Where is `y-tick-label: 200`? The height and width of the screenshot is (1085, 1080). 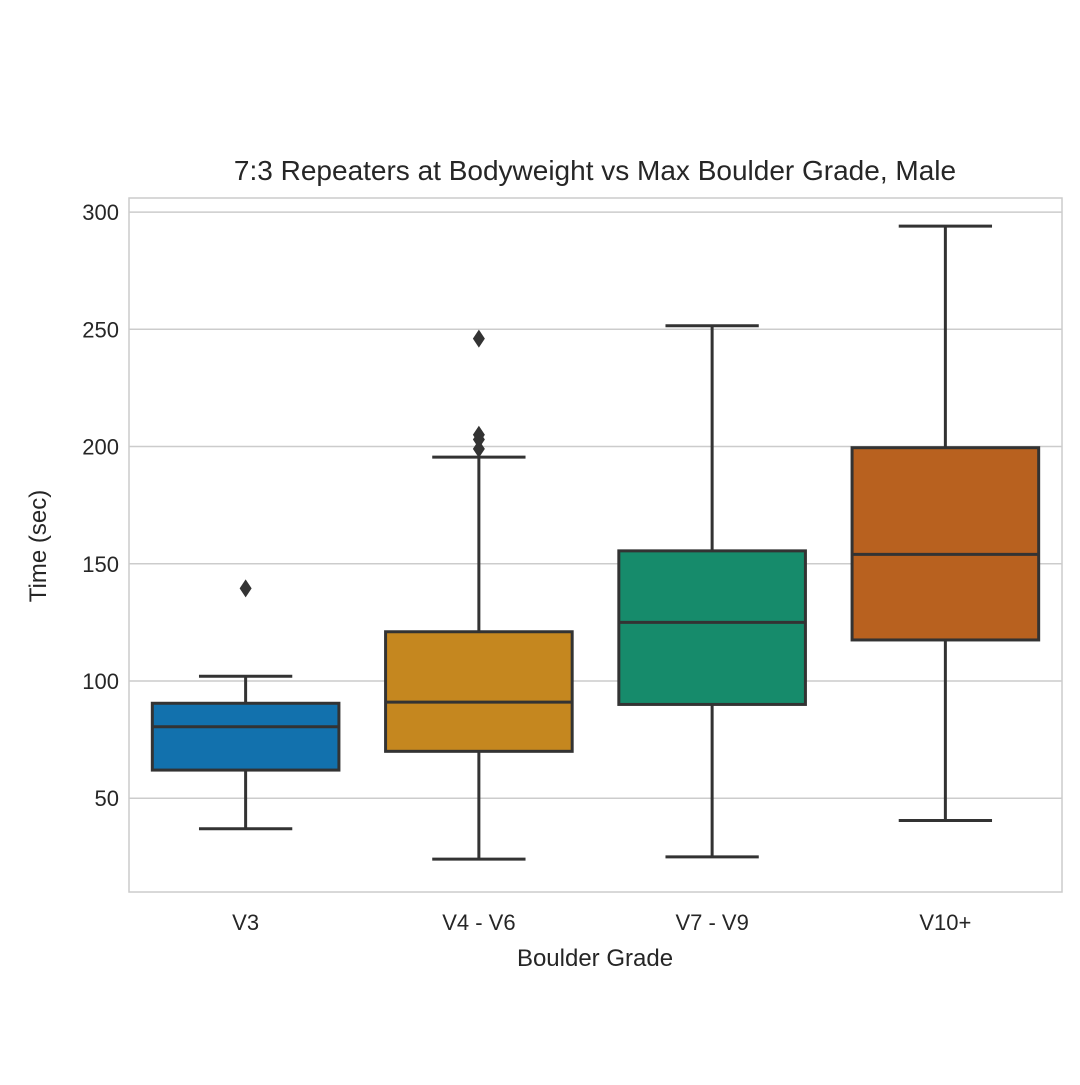 y-tick-label: 200 is located at coordinates (100, 447).